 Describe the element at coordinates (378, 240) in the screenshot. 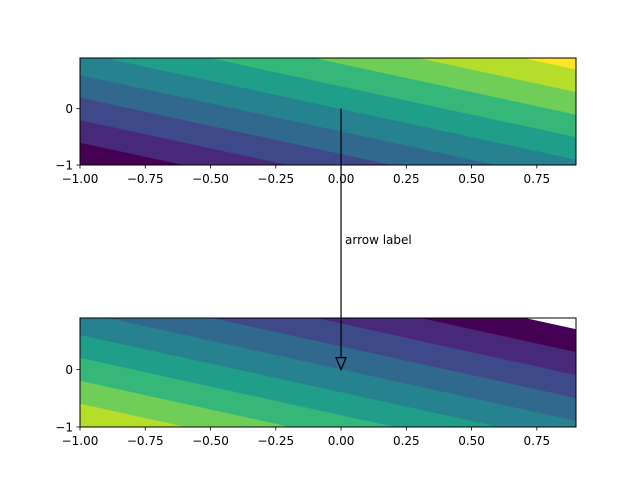

I see `arrow-label: arrow label` at that location.